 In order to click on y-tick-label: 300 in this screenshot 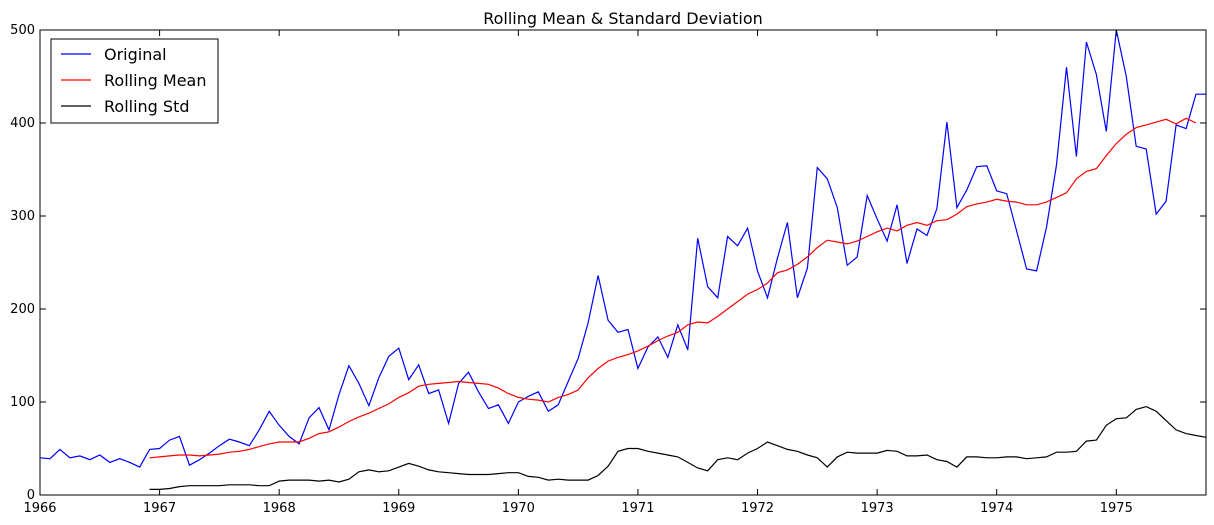, I will do `click(22, 216)`.